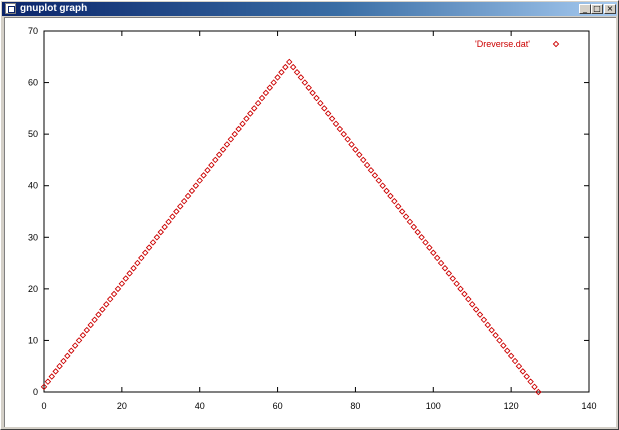 This screenshot has width=619, height=430. What do you see at coordinates (433, 406) in the screenshot?
I see `x-tick-label: 100` at bounding box center [433, 406].